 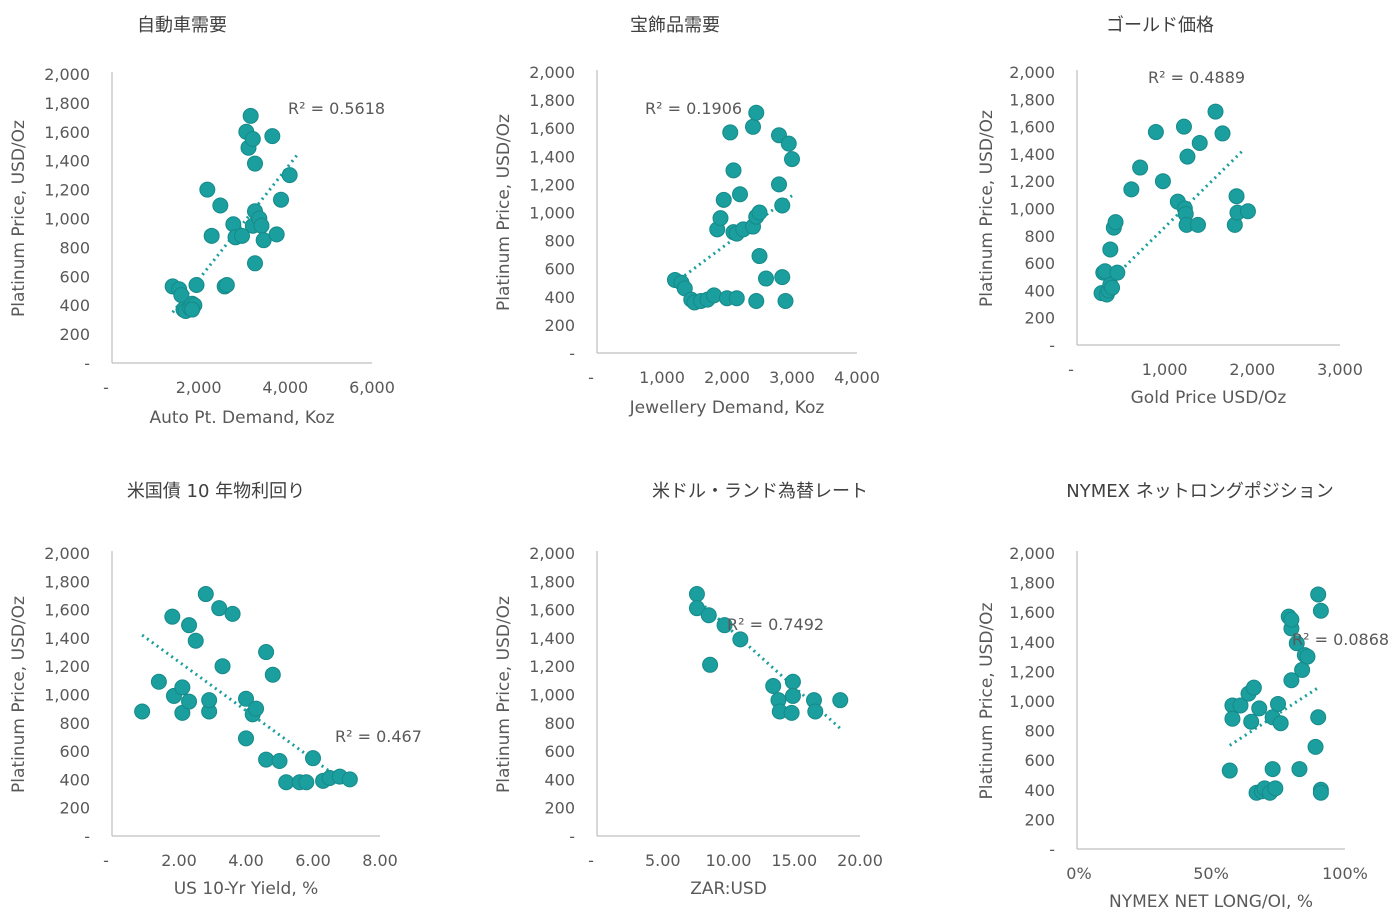 What do you see at coordinates (380, 860) in the screenshot?
I see `x-tick-label: 8.00` at bounding box center [380, 860].